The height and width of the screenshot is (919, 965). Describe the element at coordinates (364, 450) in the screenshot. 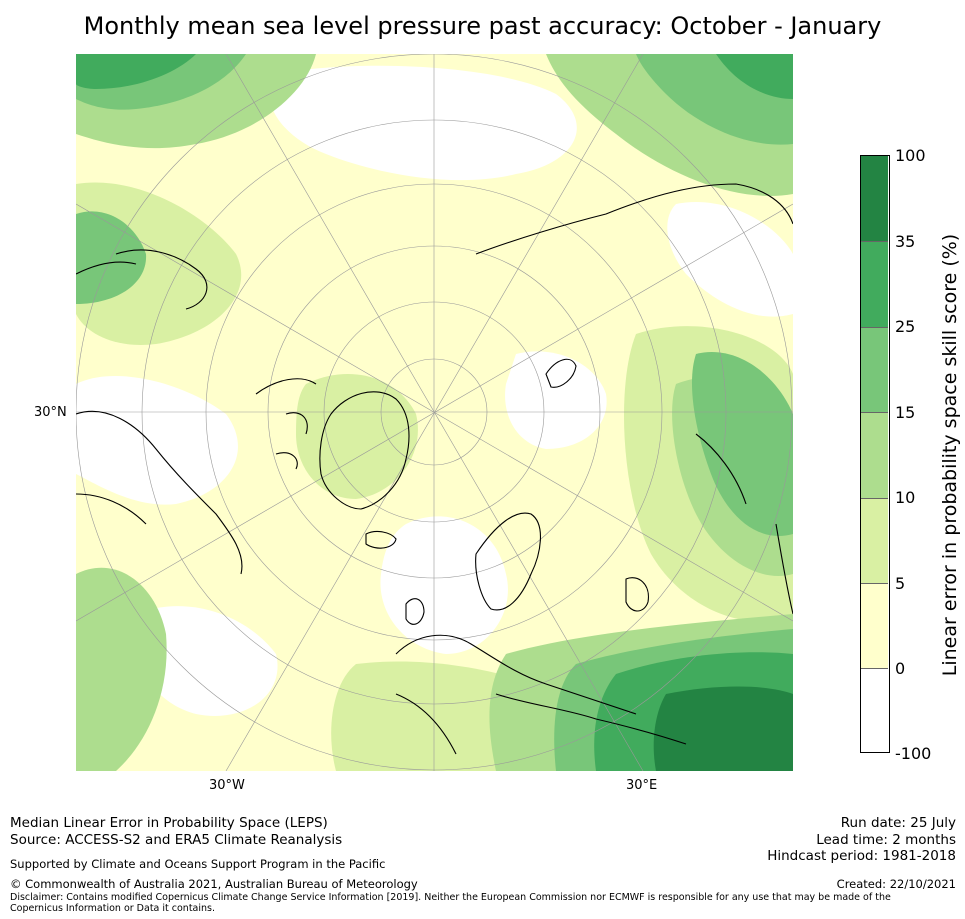

I see `coast-greenland` at that location.